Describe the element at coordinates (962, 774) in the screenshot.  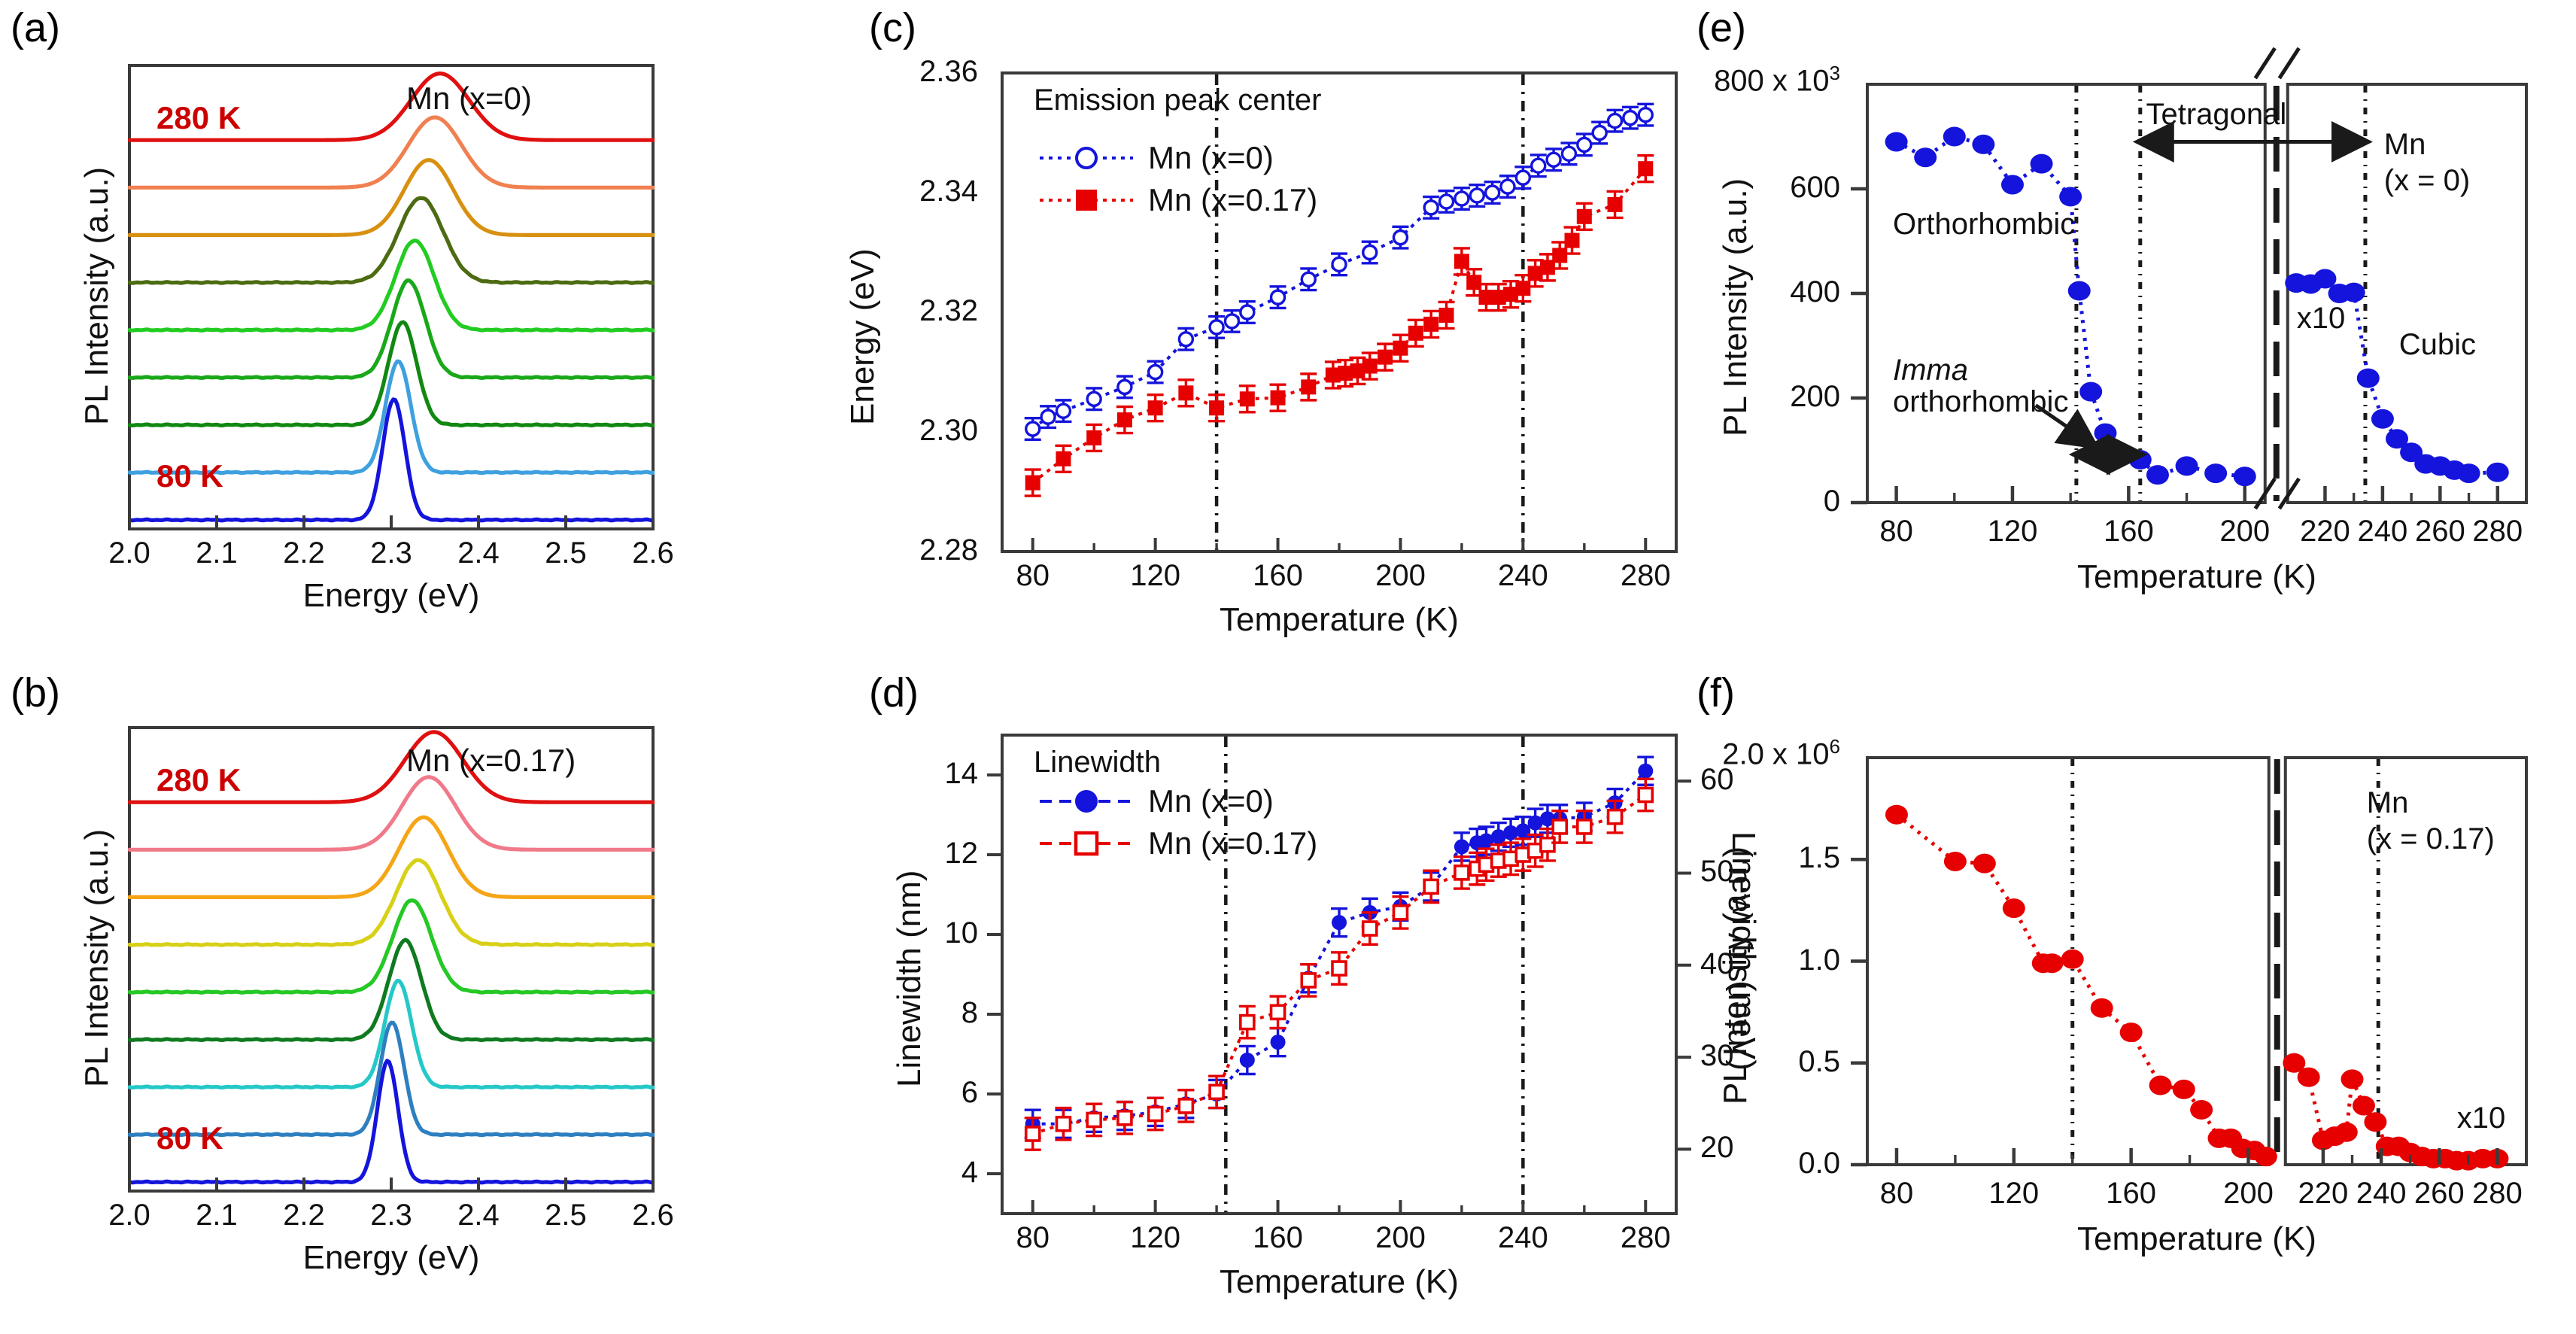
I see `panel-d-ytick: 14` at that location.